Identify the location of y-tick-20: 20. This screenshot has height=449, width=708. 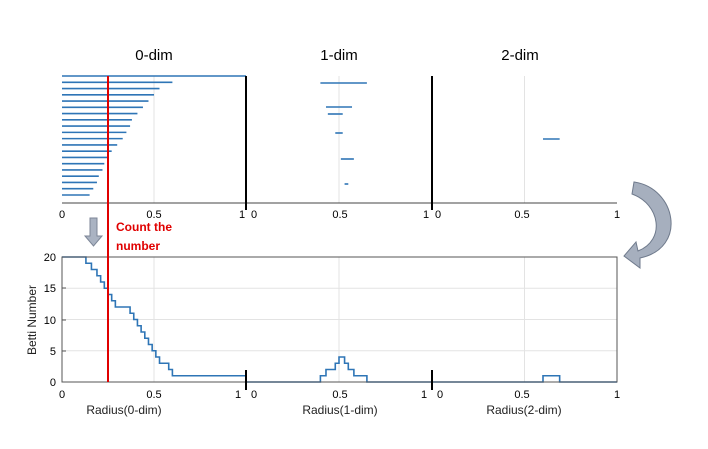
(50, 258).